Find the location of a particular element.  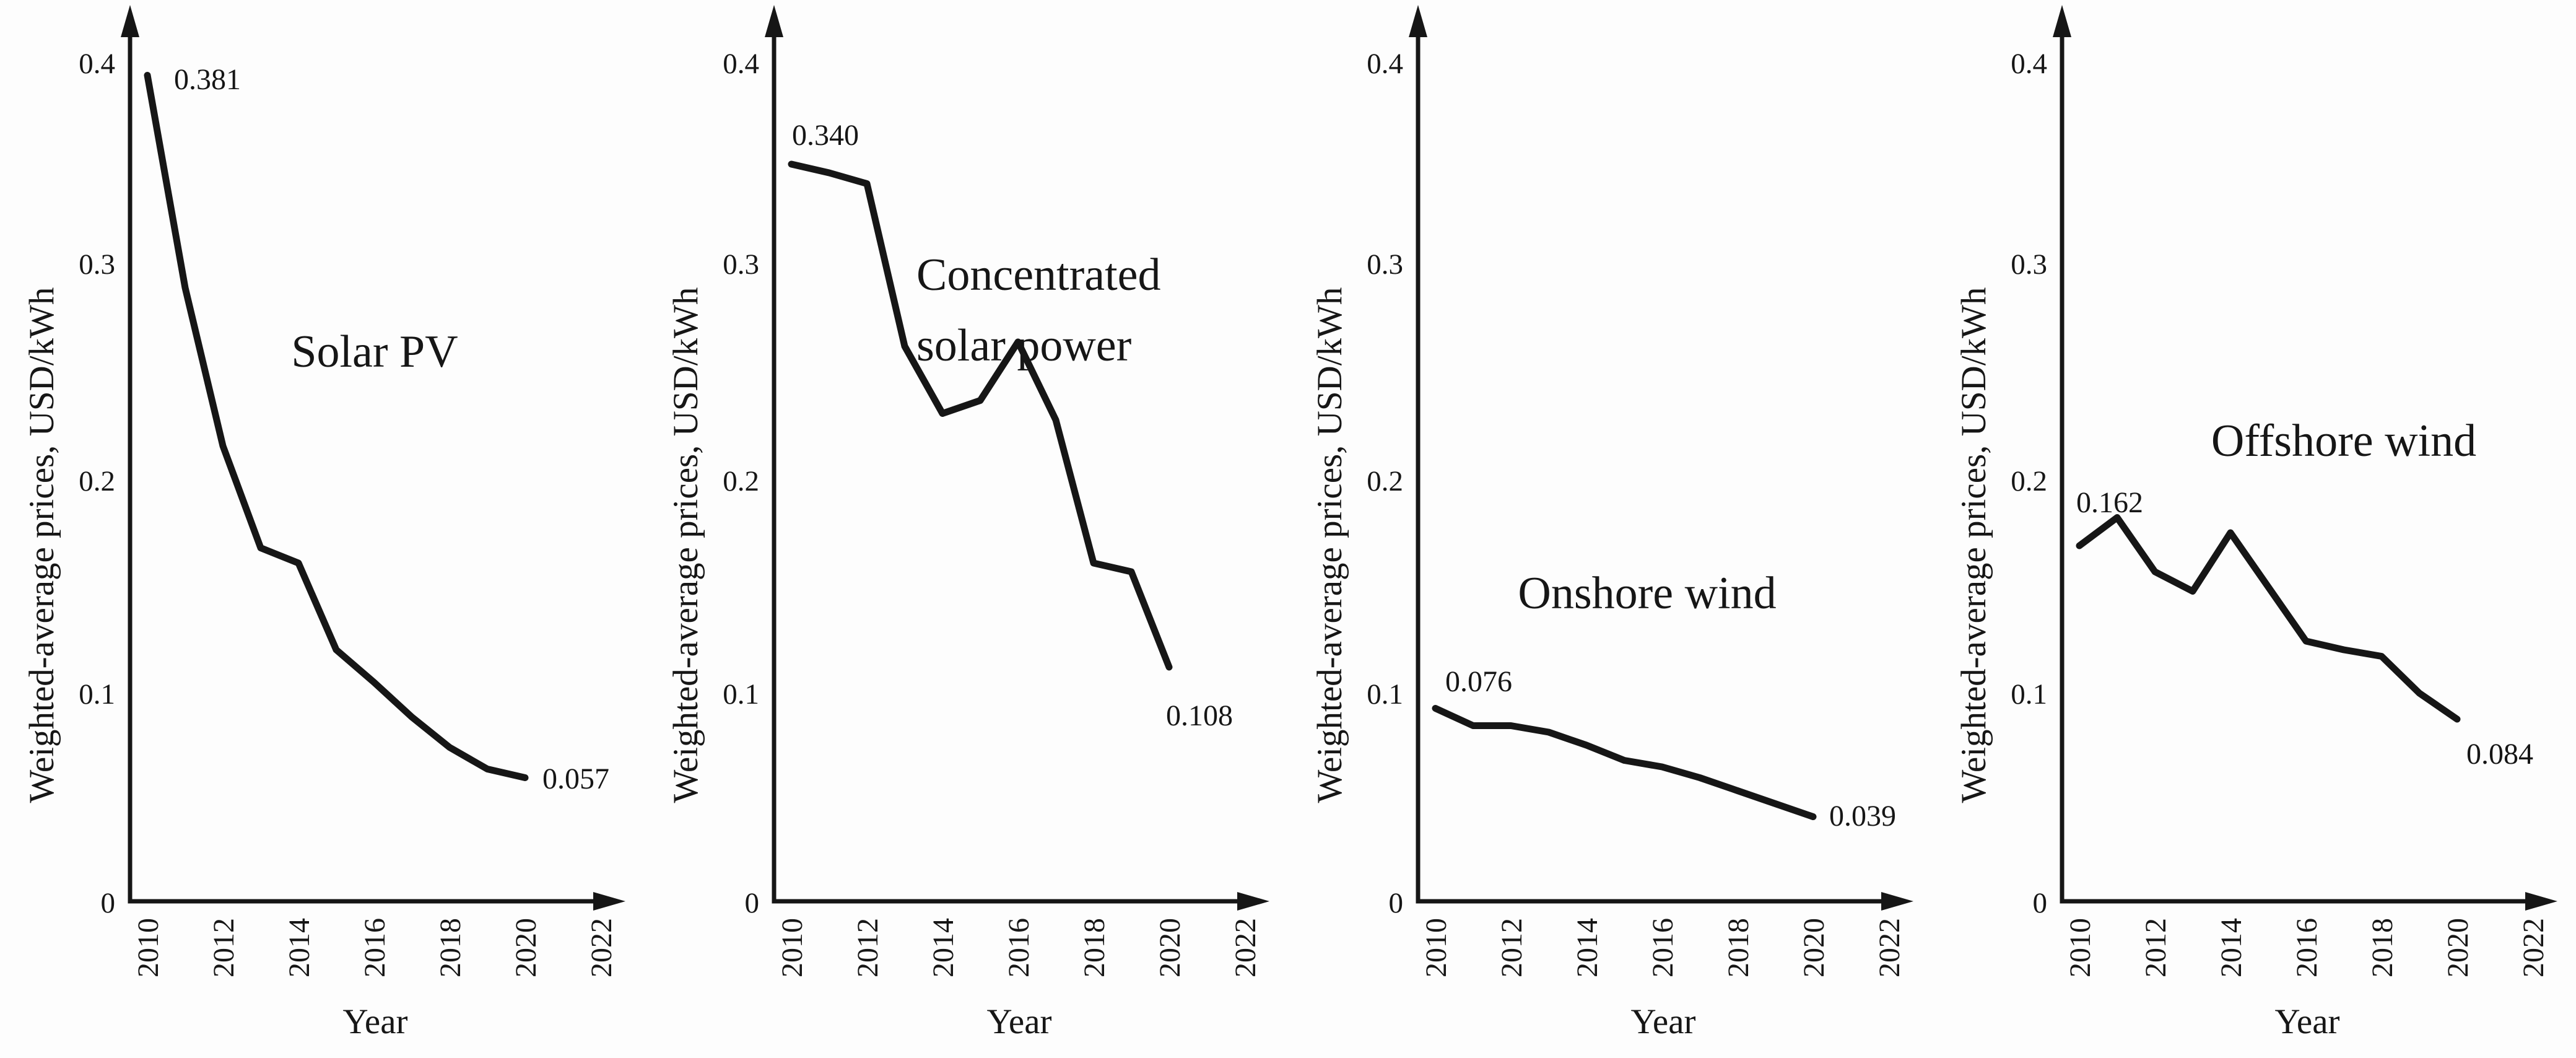

chart-title-line: solar power is located at coordinates (1023, 345).